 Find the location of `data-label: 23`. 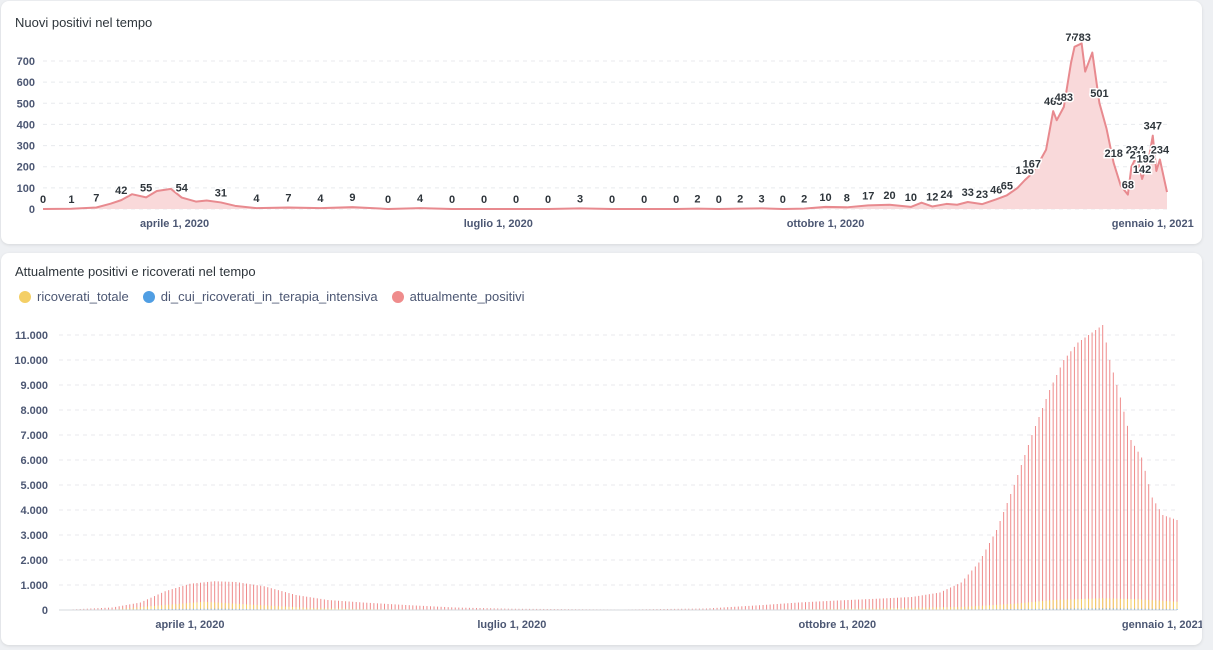

data-label: 23 is located at coordinates (982, 195).